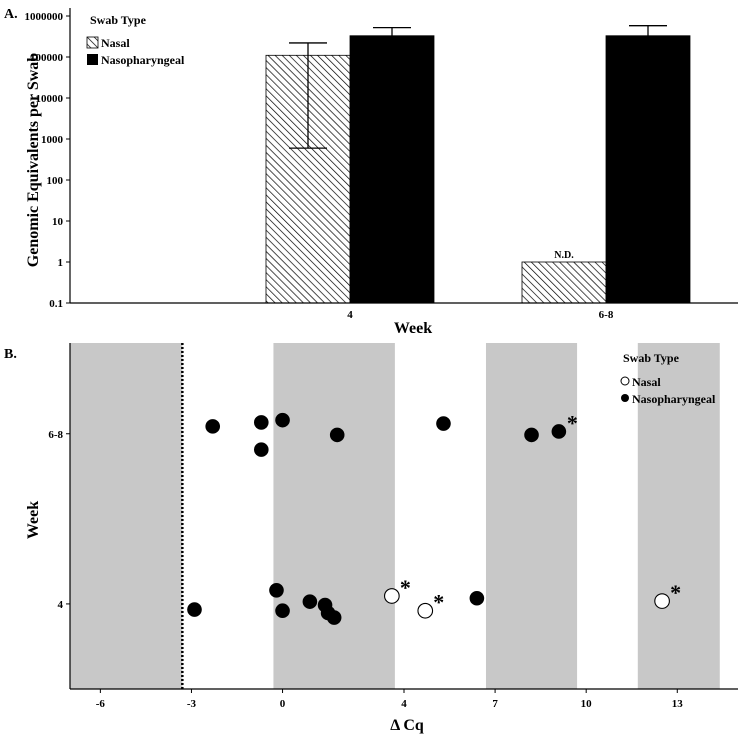  What do you see at coordinates (668, 378) in the screenshot?
I see `panel-b-legend: Swab Type Nasal Nasopharyngeal` at bounding box center [668, 378].